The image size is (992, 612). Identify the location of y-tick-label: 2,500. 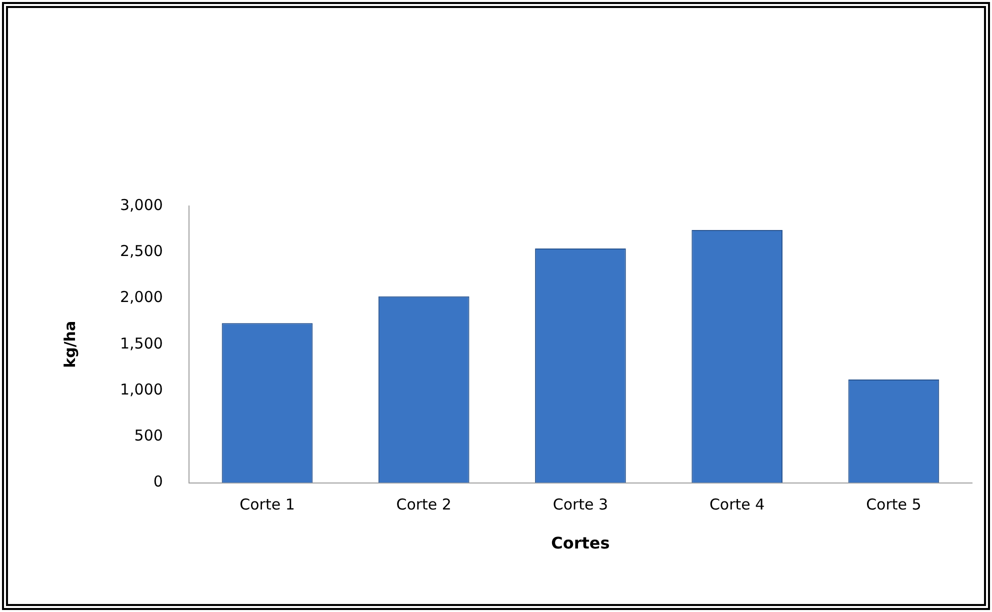
(141, 251).